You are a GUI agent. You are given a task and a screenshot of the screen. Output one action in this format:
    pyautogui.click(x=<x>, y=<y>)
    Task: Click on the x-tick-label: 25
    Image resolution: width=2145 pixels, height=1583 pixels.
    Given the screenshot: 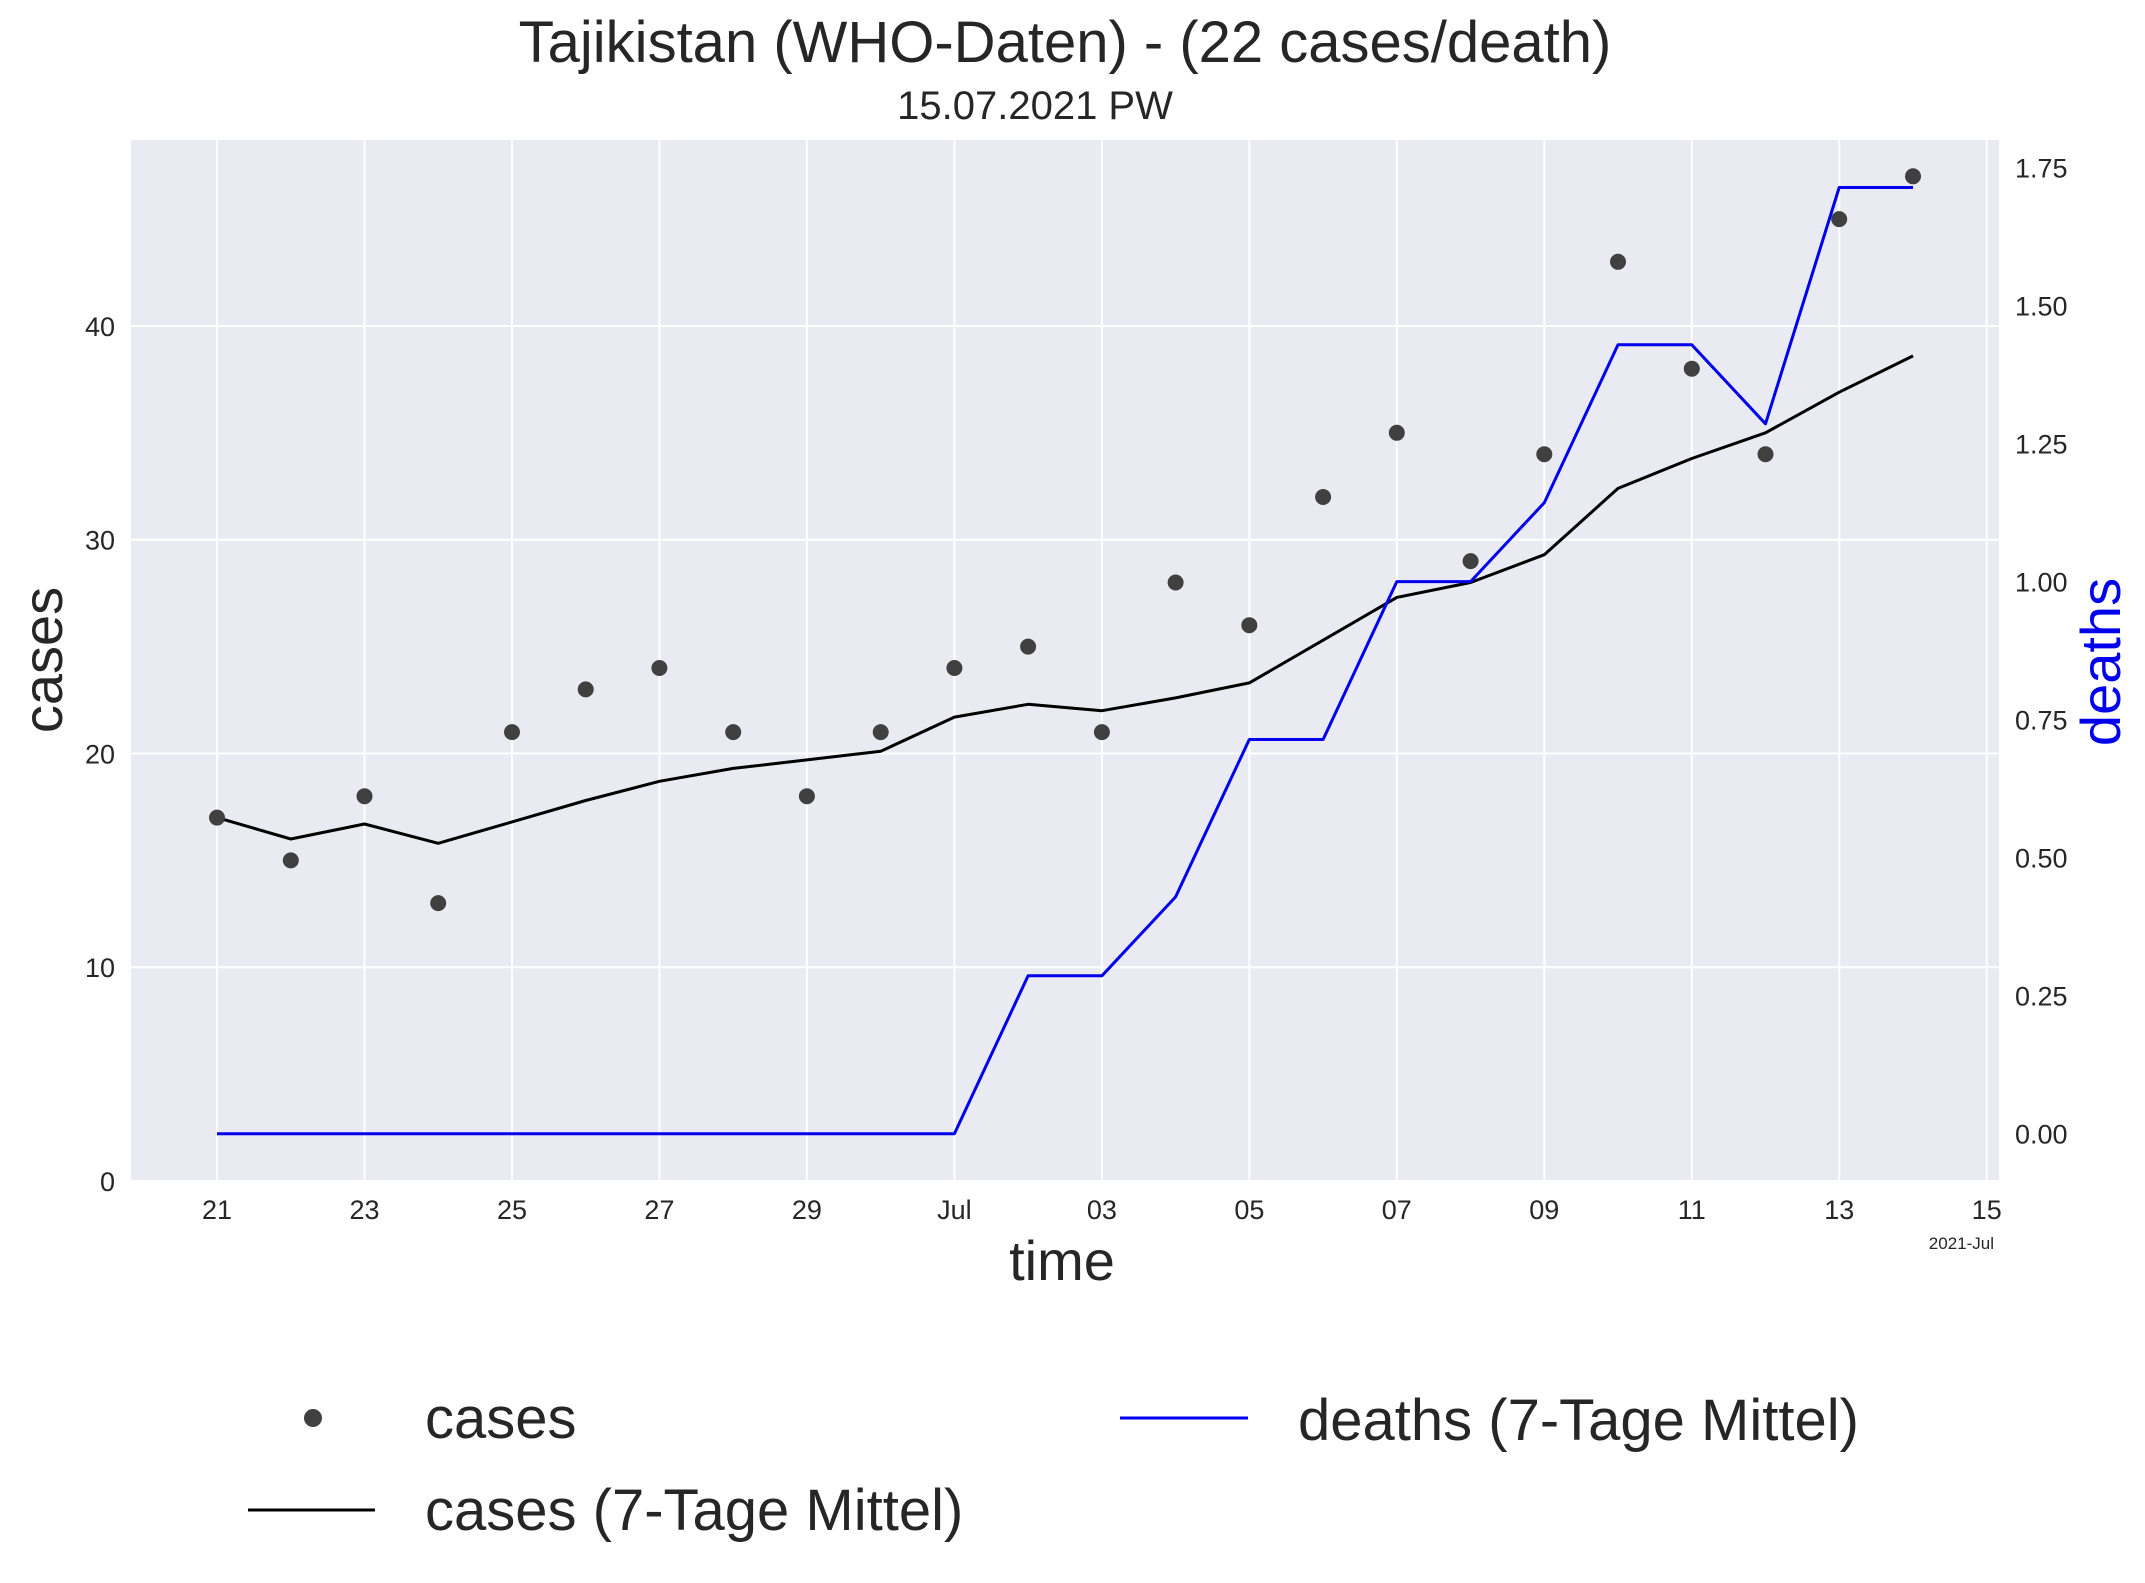 What is the action you would take?
    pyautogui.click(x=512, y=1210)
    